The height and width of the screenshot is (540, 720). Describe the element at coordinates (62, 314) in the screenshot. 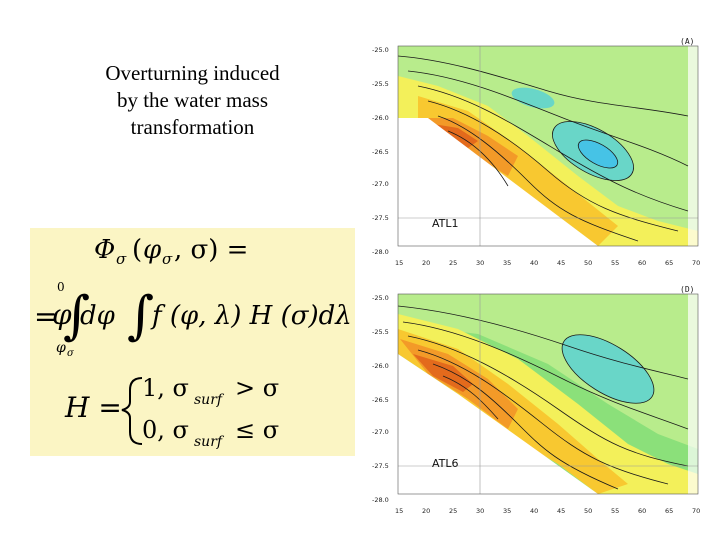

I see `upper-limit: φ` at that location.